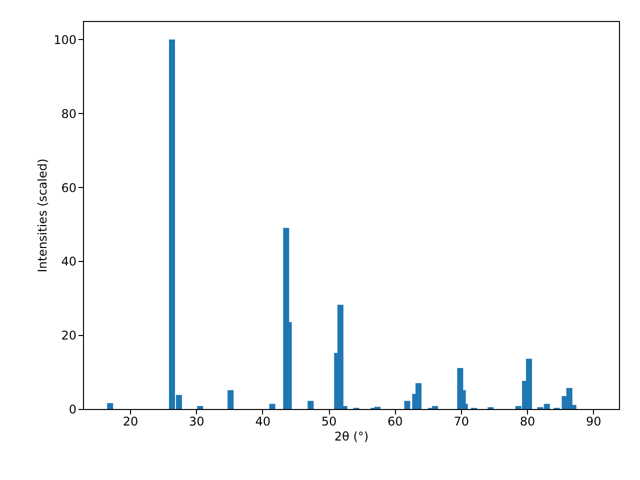 Image resolution: width=640 pixels, height=480 pixels. What do you see at coordinates (68, 261) in the screenshot?
I see `y-tick-label: 40` at bounding box center [68, 261].